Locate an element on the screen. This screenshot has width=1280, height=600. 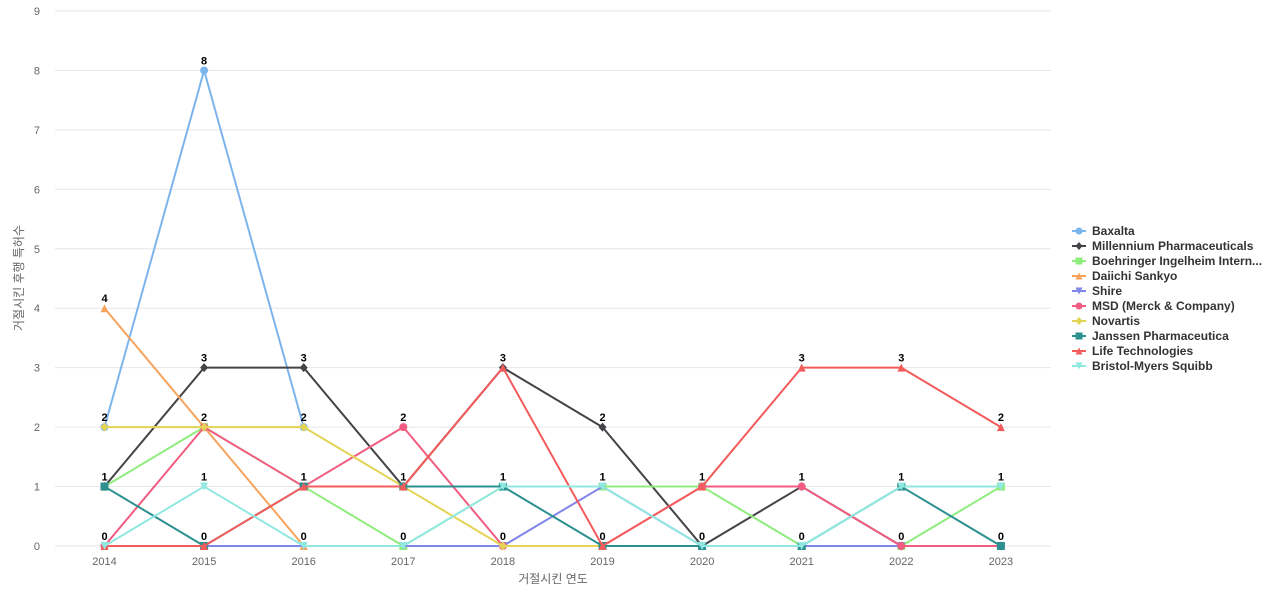
data-label: 8 is located at coordinates (204, 61).